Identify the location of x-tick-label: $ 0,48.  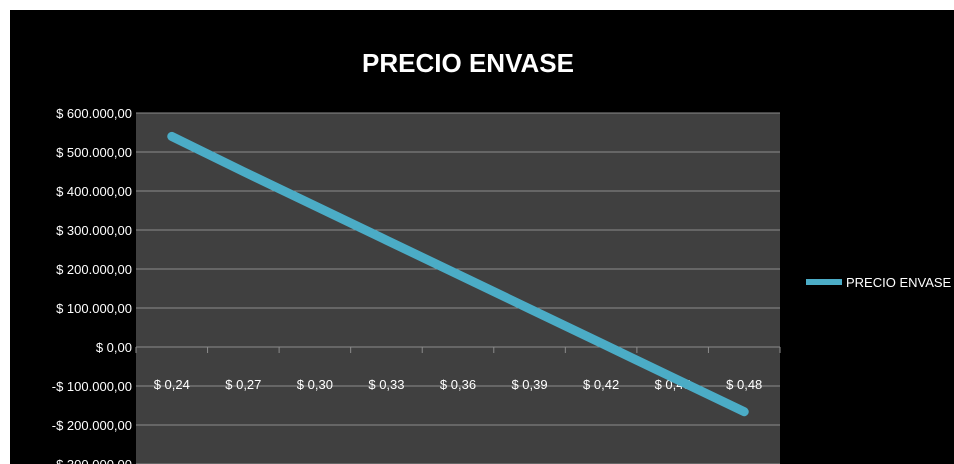
(744, 384).